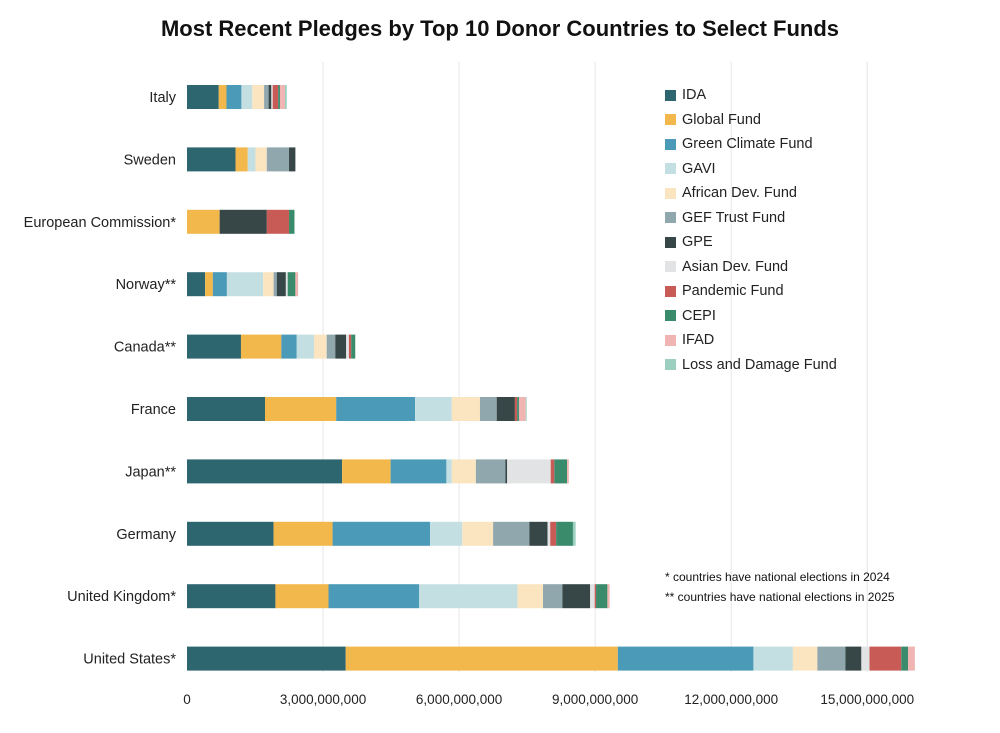 The width and height of the screenshot is (1000, 733). Describe the element at coordinates (305, 346) in the screenshot. I see `bar-gavi-canada` at that location.